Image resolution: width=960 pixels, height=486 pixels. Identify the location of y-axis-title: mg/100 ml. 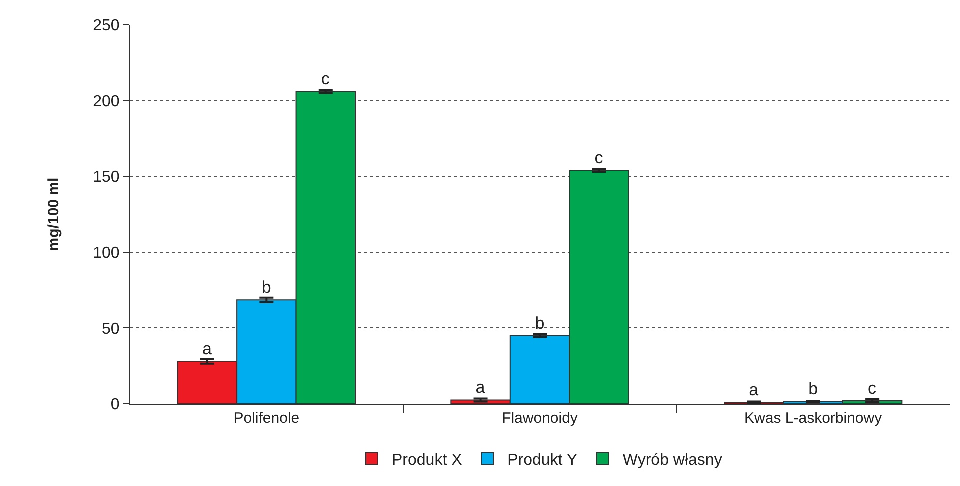
(53, 215).